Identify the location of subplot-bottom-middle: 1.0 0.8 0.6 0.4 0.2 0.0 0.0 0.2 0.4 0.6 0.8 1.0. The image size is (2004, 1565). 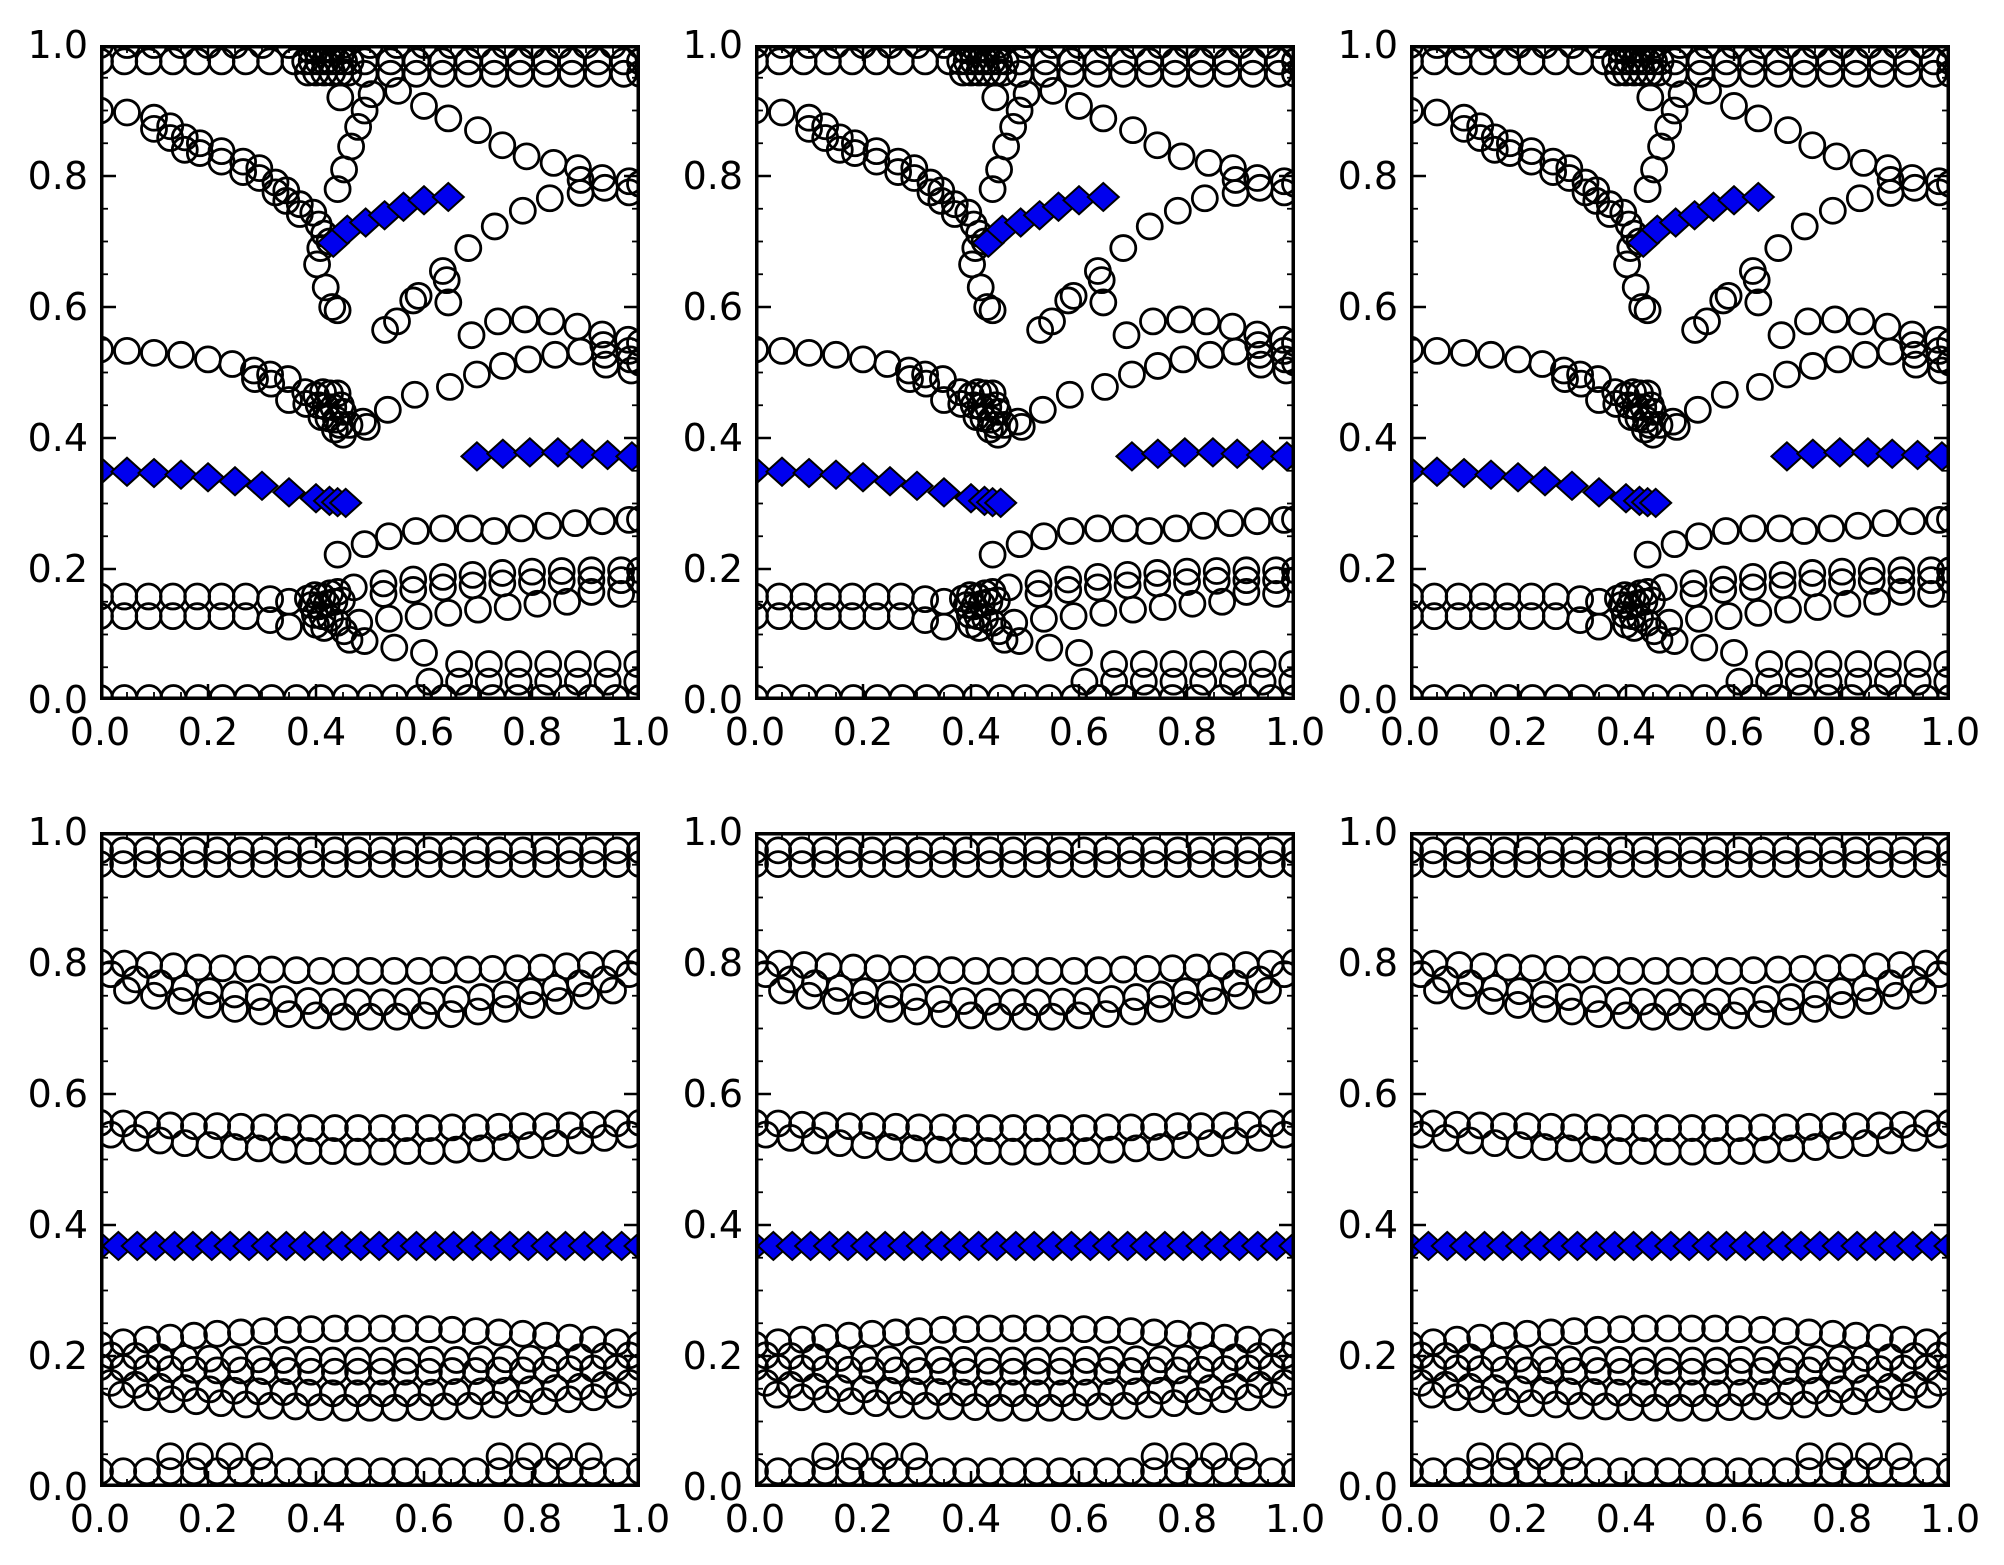
(1004, 1175).